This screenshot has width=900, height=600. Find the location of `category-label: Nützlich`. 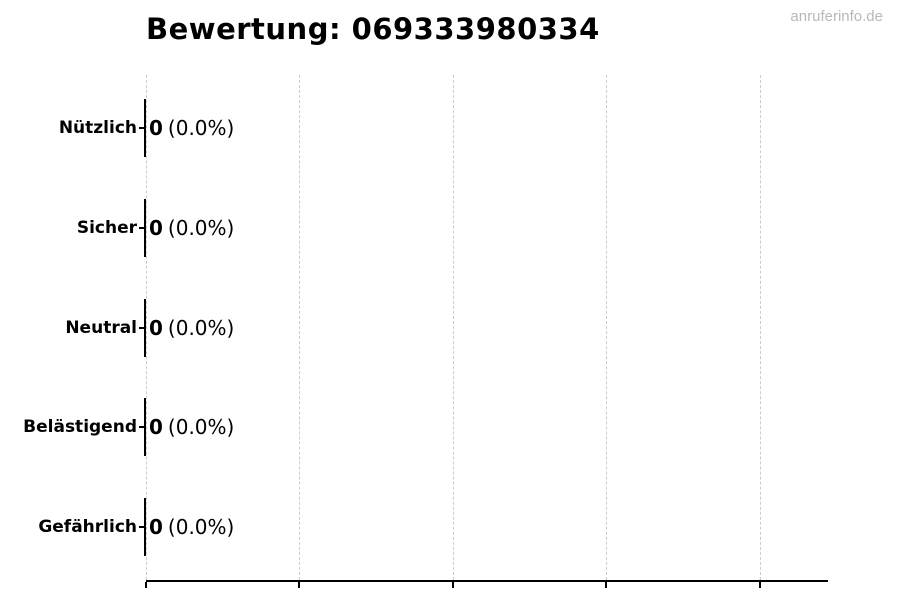

category-label: Nützlich is located at coordinates (97, 128).